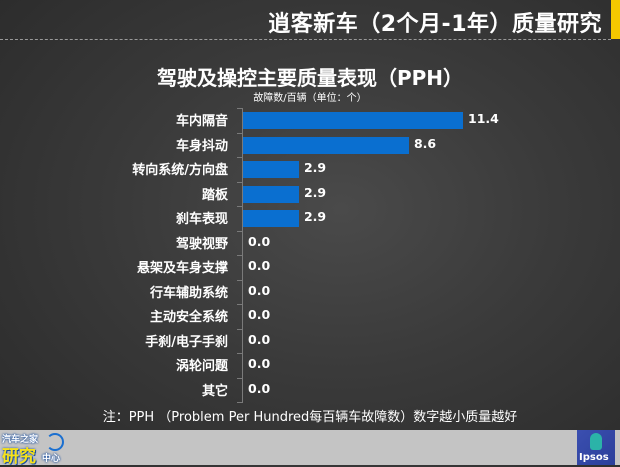 The height and width of the screenshot is (467, 620). What do you see at coordinates (214, 195) in the screenshot?
I see `category-label: 踏板` at bounding box center [214, 195].